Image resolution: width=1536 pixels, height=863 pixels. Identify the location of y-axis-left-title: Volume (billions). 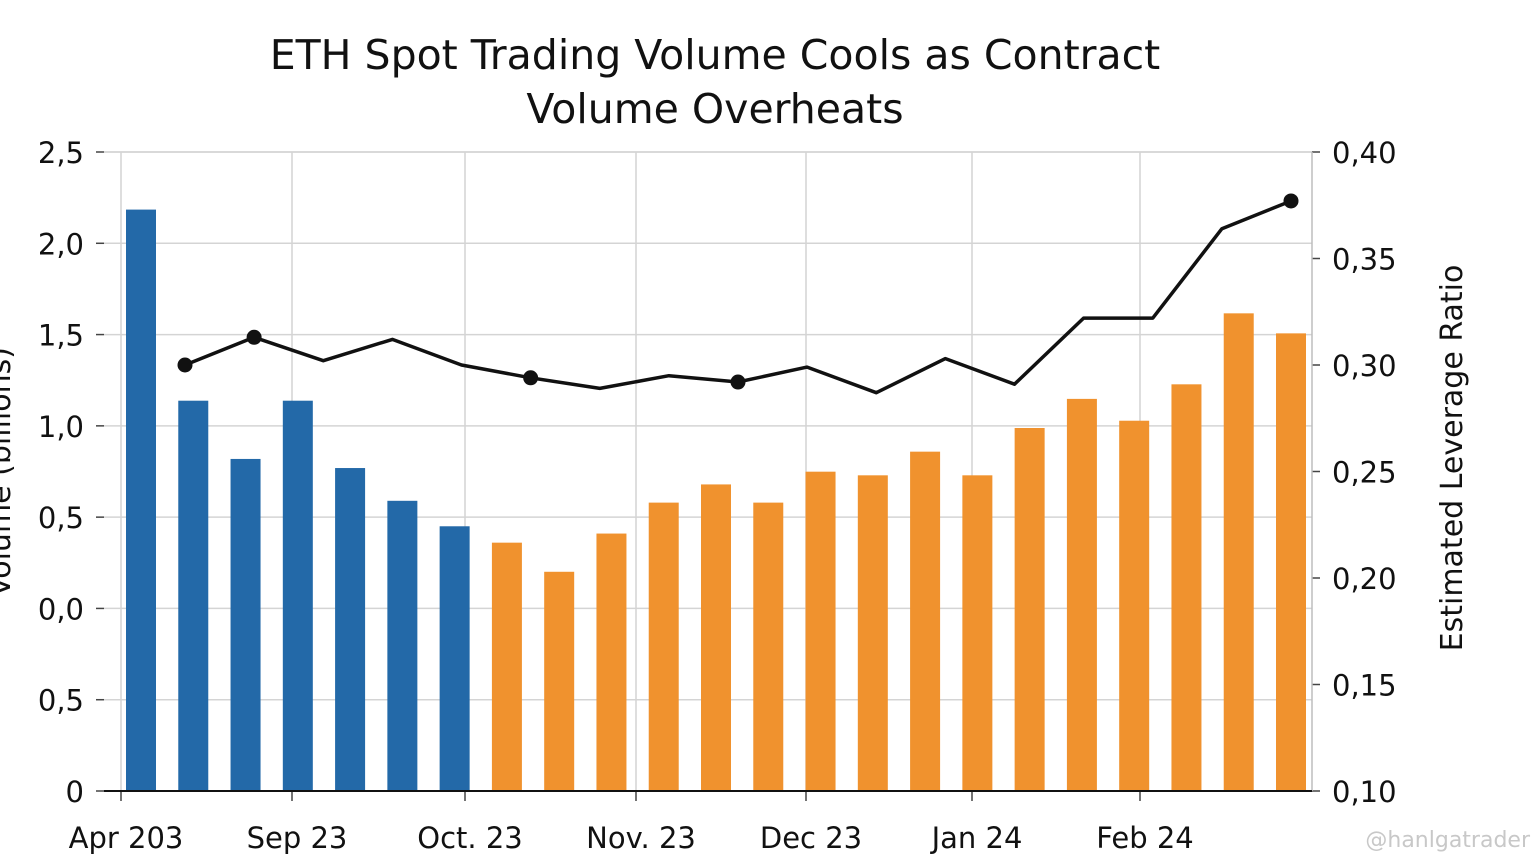
(9, 472).